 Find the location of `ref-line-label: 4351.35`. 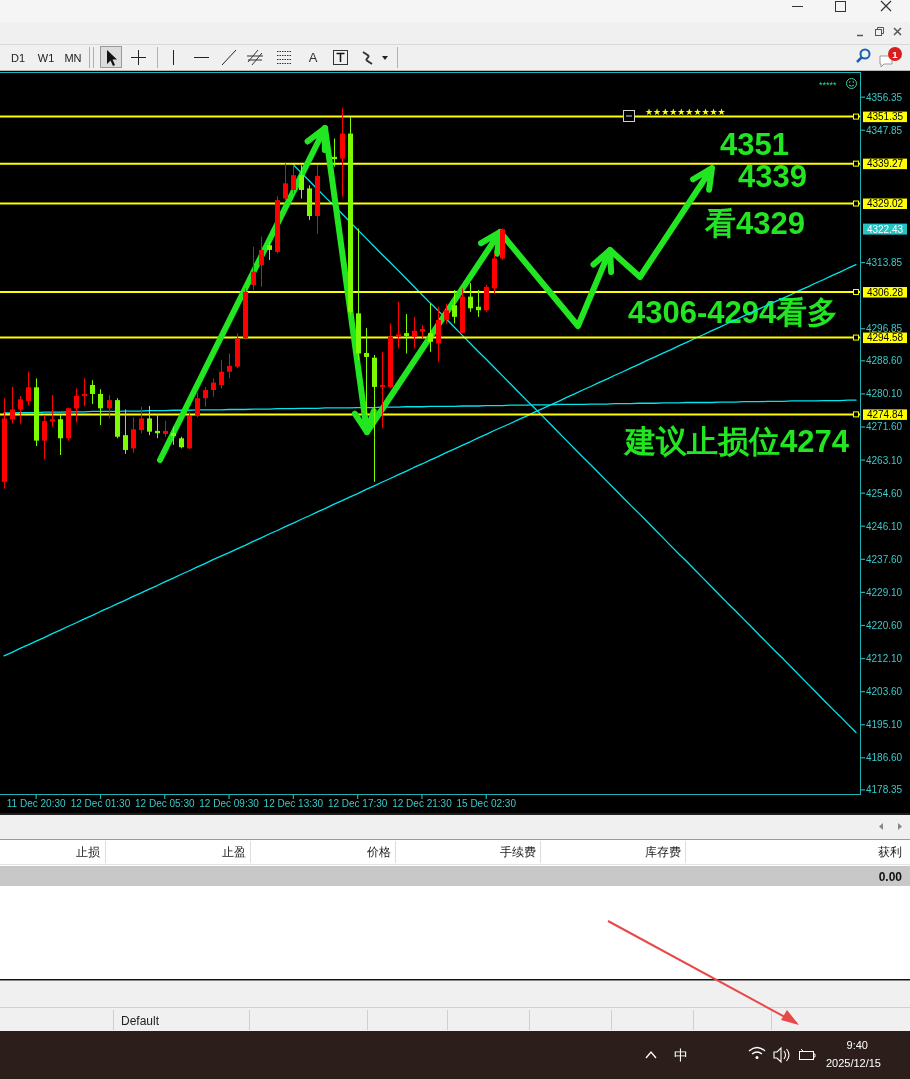

ref-line-label: 4351.35 is located at coordinates (885, 117).